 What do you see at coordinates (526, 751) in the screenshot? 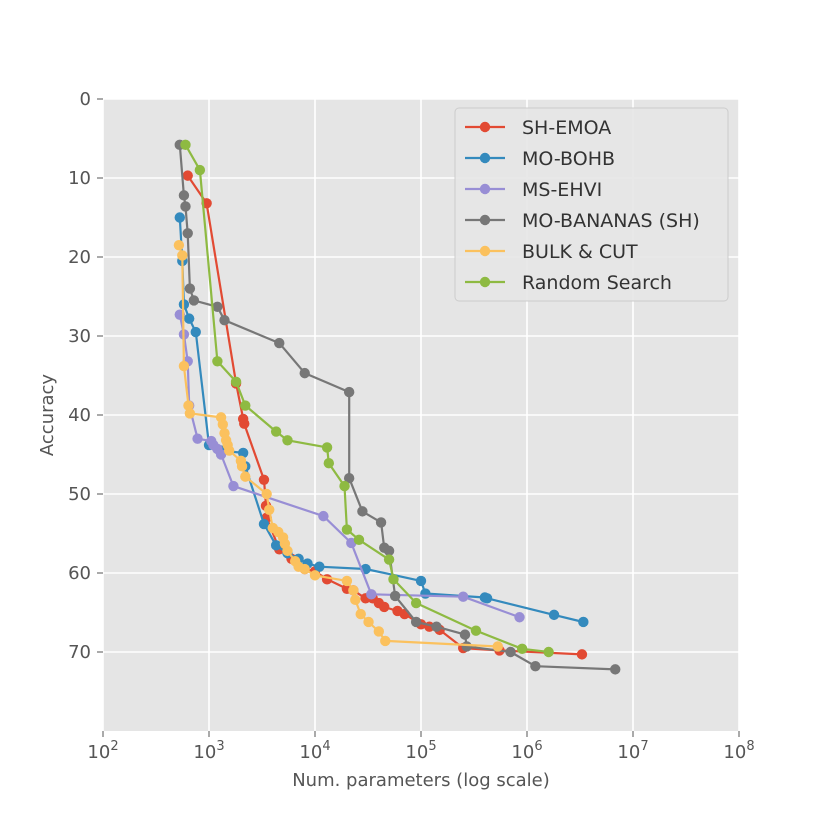
I see `x-tick-label: 10⁶` at bounding box center [526, 751].